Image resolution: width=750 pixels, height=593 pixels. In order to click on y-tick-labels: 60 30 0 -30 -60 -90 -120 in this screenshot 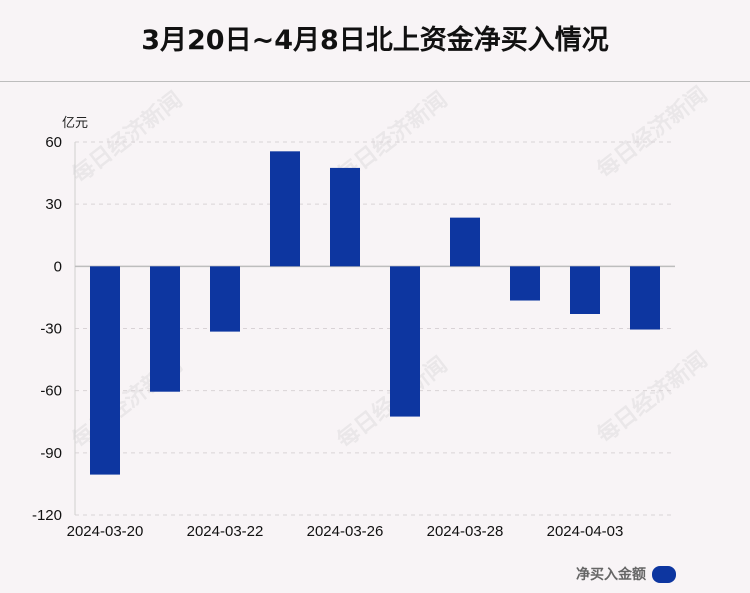, I will do `click(47, 329)`.